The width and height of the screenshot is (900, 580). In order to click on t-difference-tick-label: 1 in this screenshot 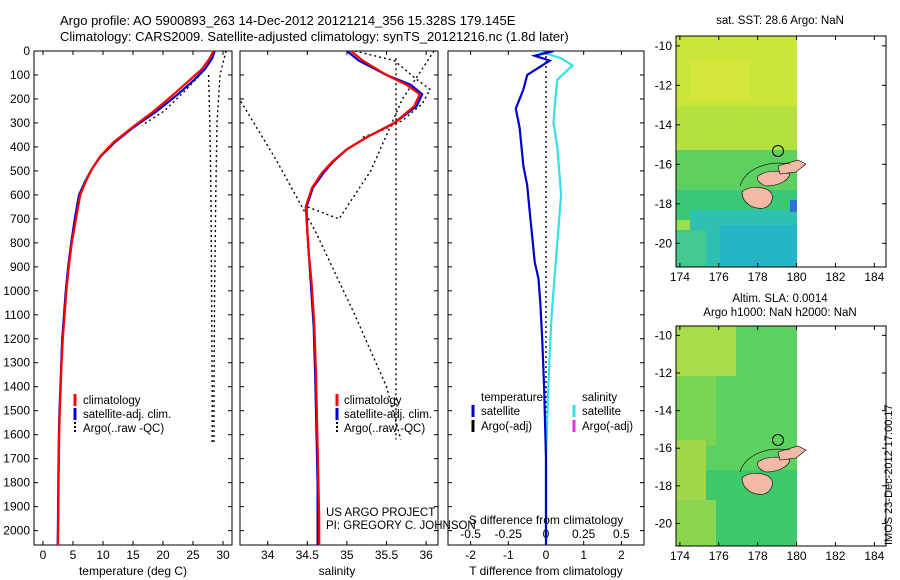, I will do `click(583, 555)`.